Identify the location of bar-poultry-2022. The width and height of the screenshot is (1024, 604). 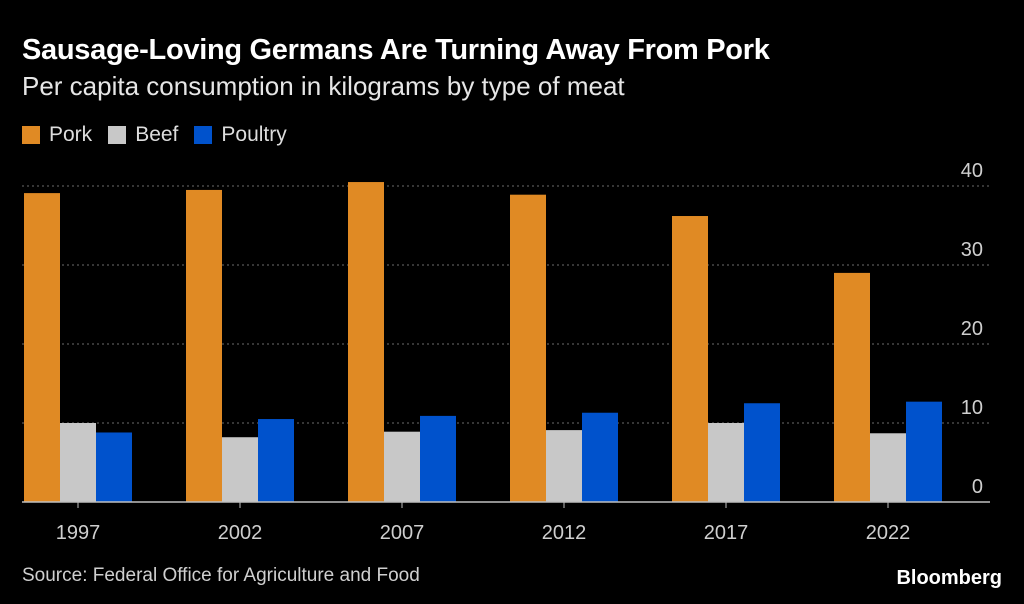
(924, 451).